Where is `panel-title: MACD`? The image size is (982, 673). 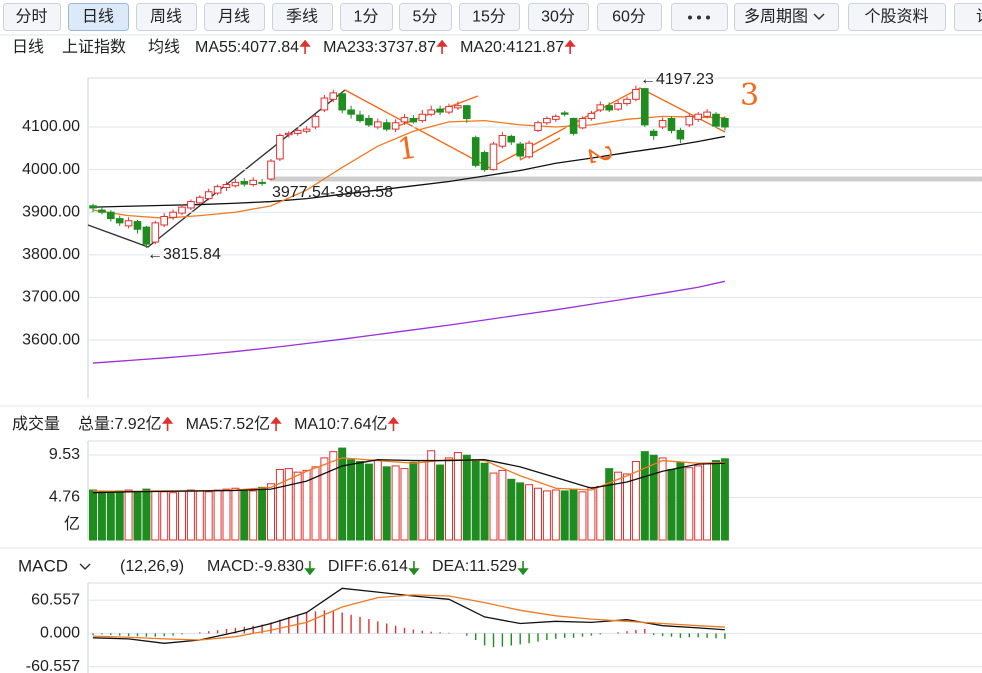 panel-title: MACD is located at coordinates (43, 565).